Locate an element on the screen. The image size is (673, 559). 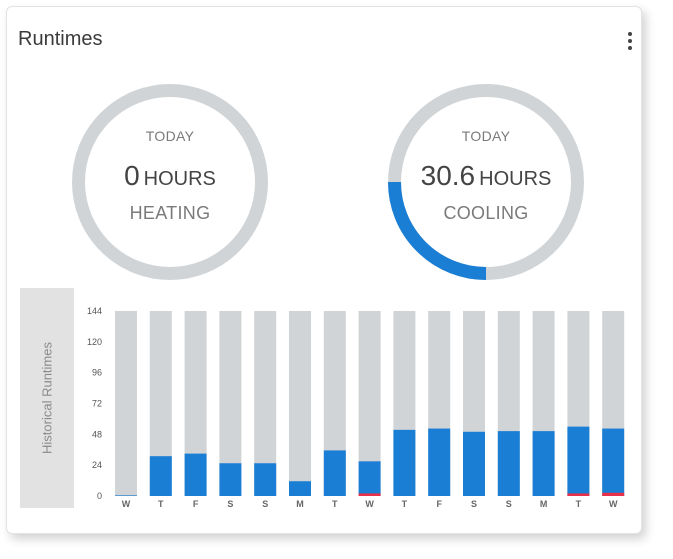
more-vert-icon is located at coordinates (630, 44).